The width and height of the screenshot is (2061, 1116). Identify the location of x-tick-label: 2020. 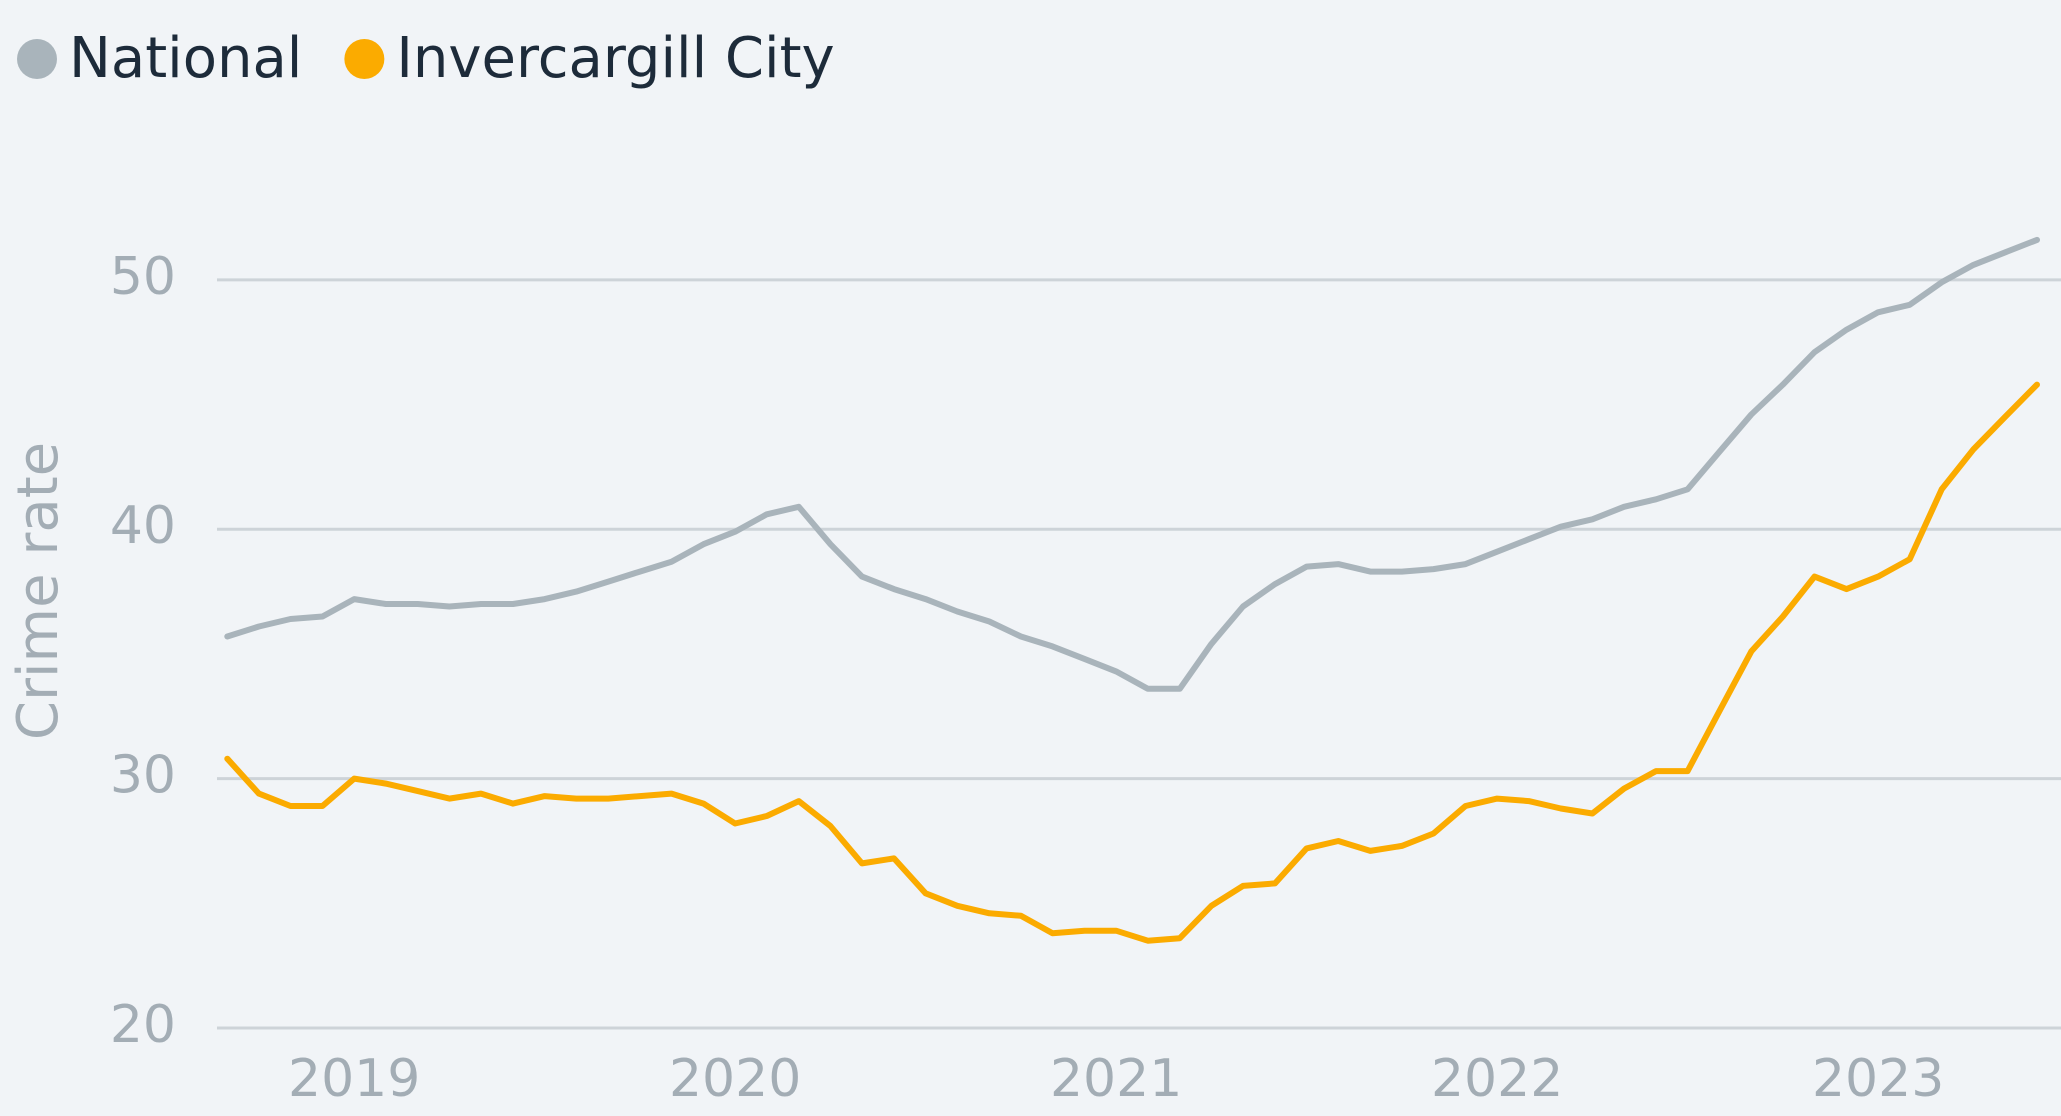
(735, 1079).